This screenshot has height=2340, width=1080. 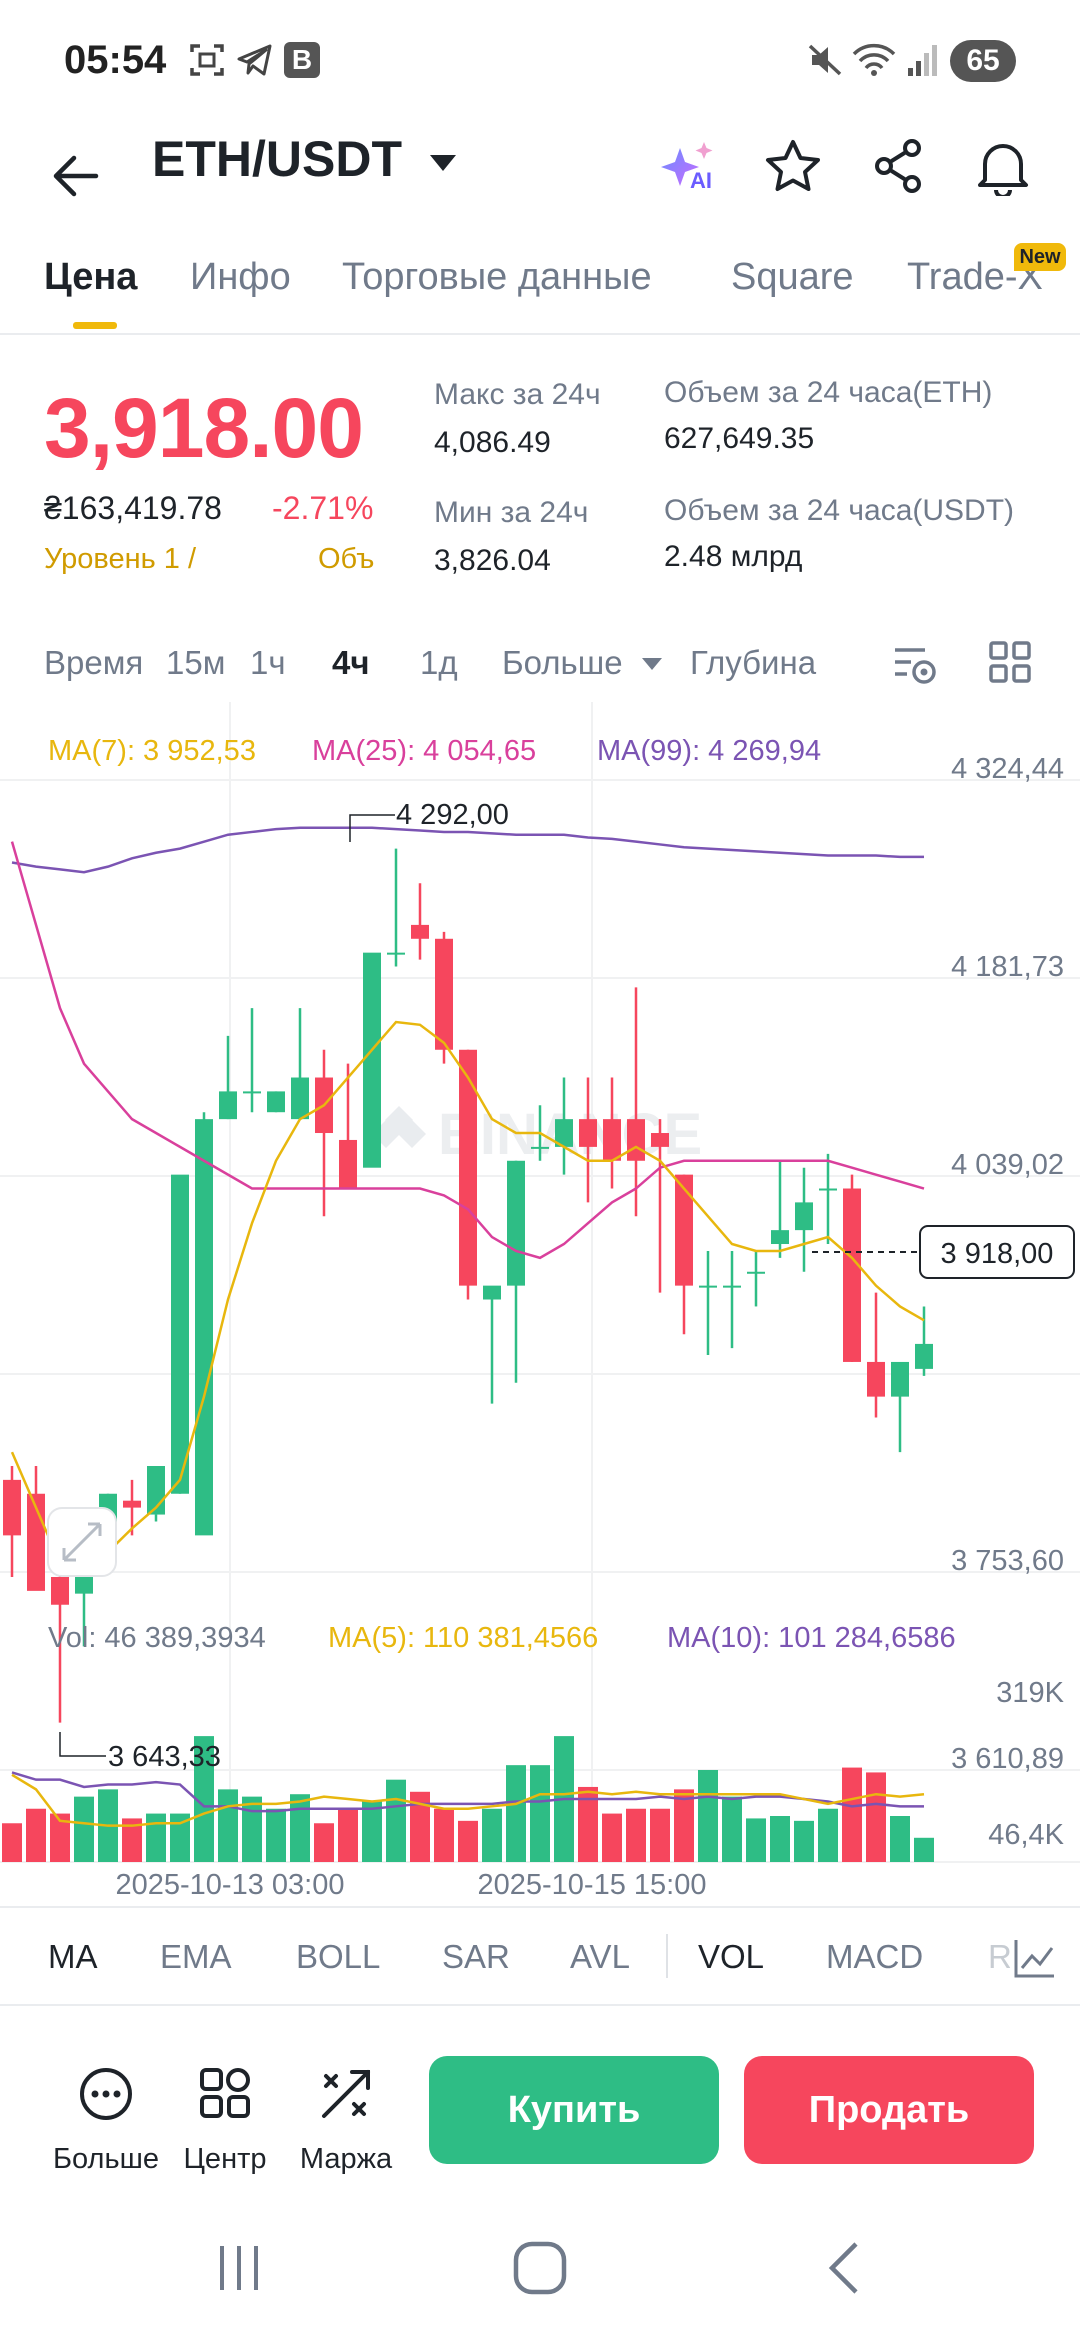 What do you see at coordinates (540, 62) in the screenshot?
I see `status-bar: 05:54 B 65` at bounding box center [540, 62].